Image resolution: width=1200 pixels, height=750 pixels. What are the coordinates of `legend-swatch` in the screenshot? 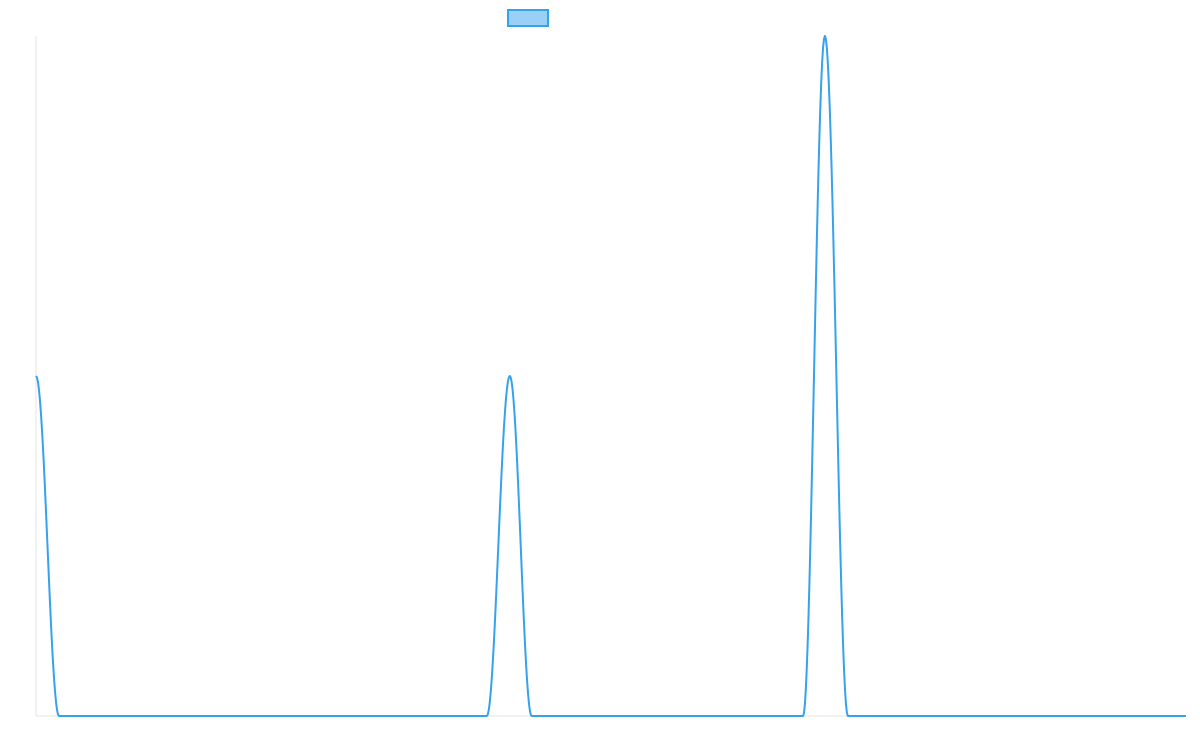 It's located at (528, 18).